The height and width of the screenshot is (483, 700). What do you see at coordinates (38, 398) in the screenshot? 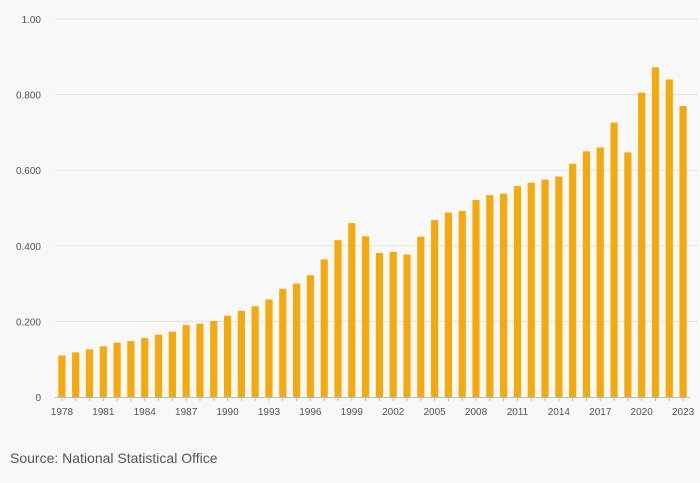
I see `y-tick-label: 0` at bounding box center [38, 398].